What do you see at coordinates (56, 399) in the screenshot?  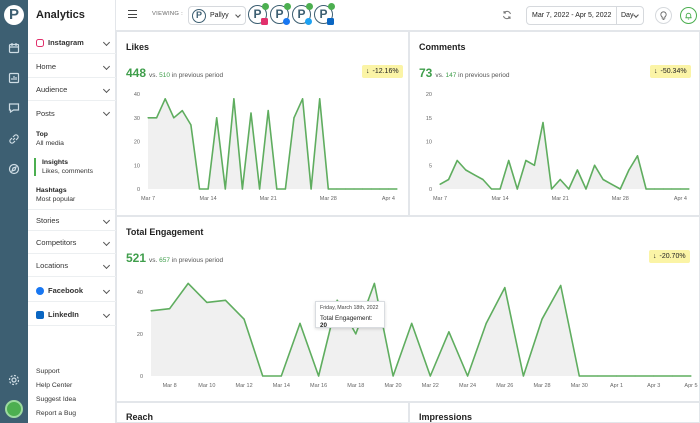 I see `footer-suggest-idea: Suggest Idea` at bounding box center [56, 399].